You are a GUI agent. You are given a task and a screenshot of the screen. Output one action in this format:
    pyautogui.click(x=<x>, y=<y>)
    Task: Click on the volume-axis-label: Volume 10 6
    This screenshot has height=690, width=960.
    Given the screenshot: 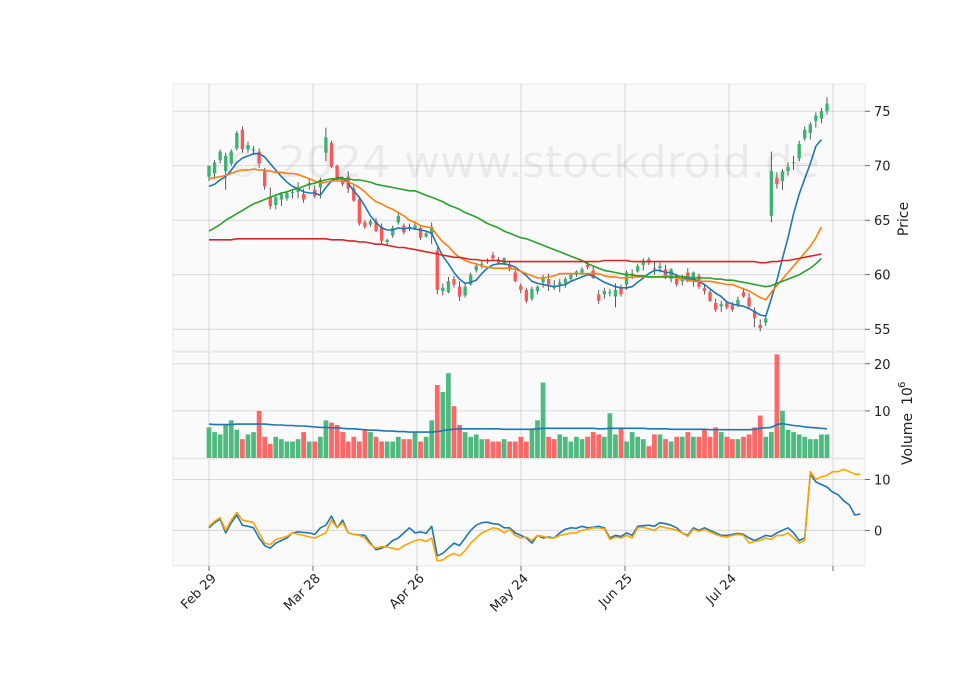 What is the action you would take?
    pyautogui.click(x=906, y=423)
    